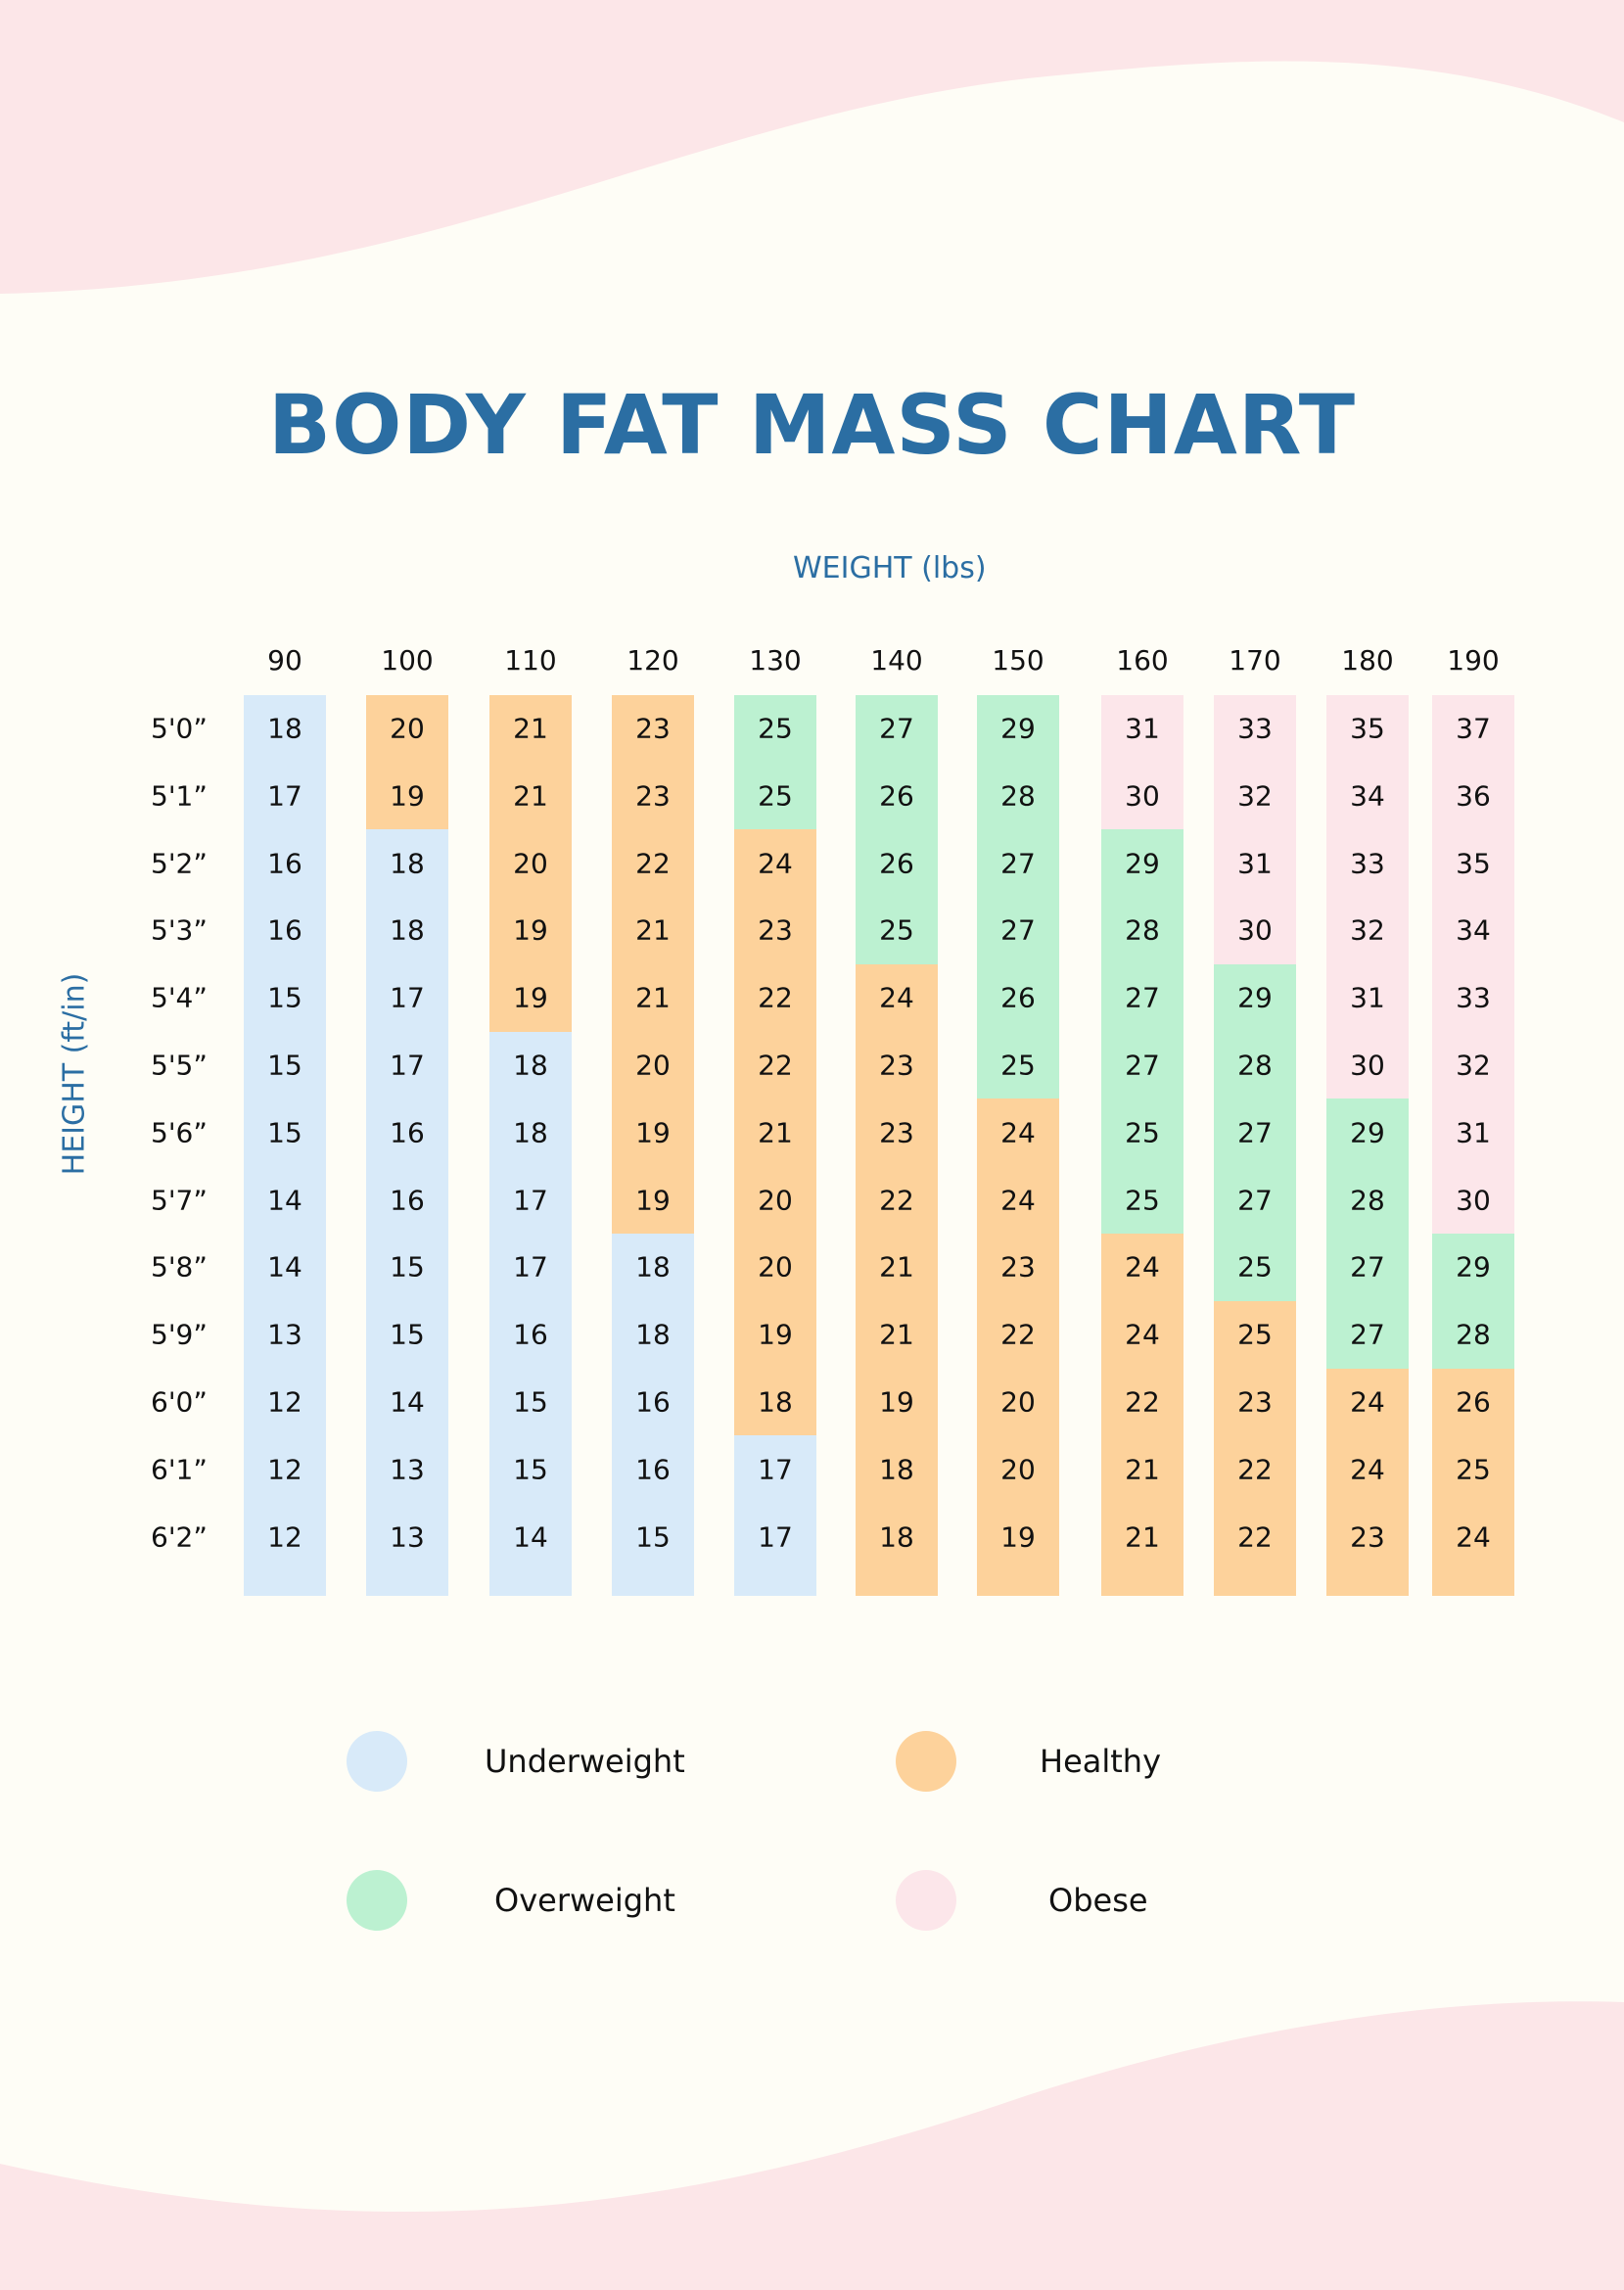 The width and height of the screenshot is (1624, 2290). I want to click on row-label: 6'2”, so click(180, 1537).